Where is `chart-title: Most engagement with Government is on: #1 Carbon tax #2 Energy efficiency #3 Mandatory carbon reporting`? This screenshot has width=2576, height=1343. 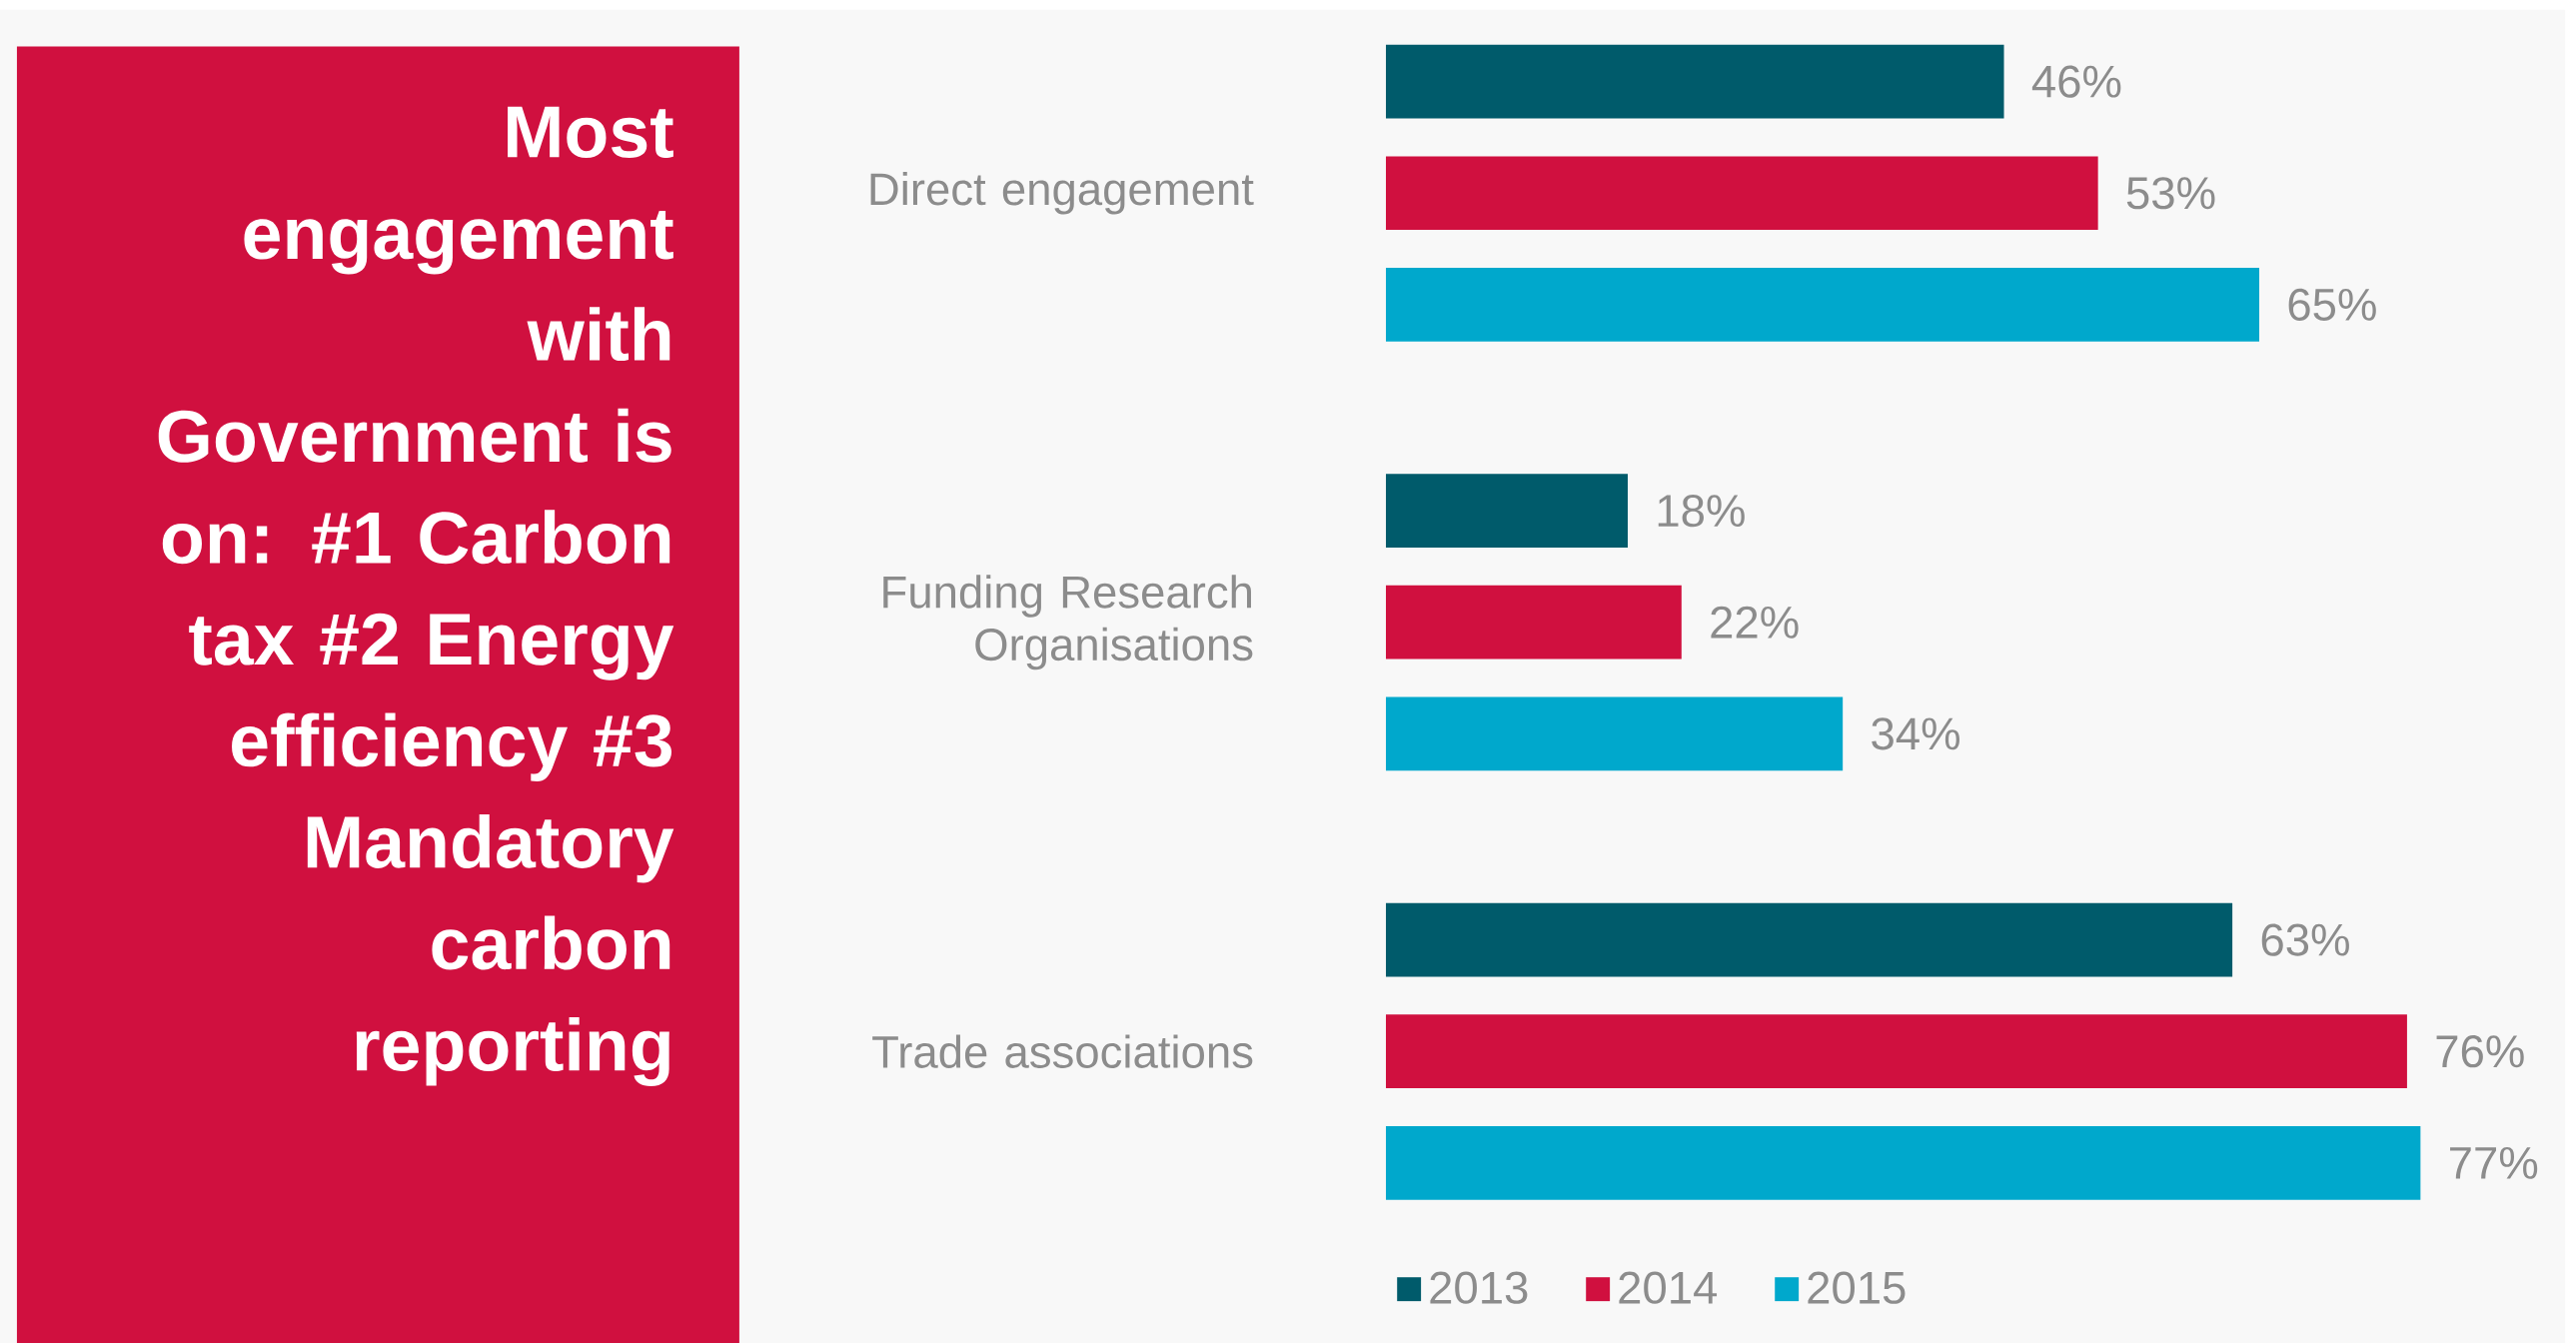
chart-title: Most engagement with Government is on: #1 Carbon tax #2 Energy efficiency #3 Mandatory carbon reporting is located at coordinates (416, 596).